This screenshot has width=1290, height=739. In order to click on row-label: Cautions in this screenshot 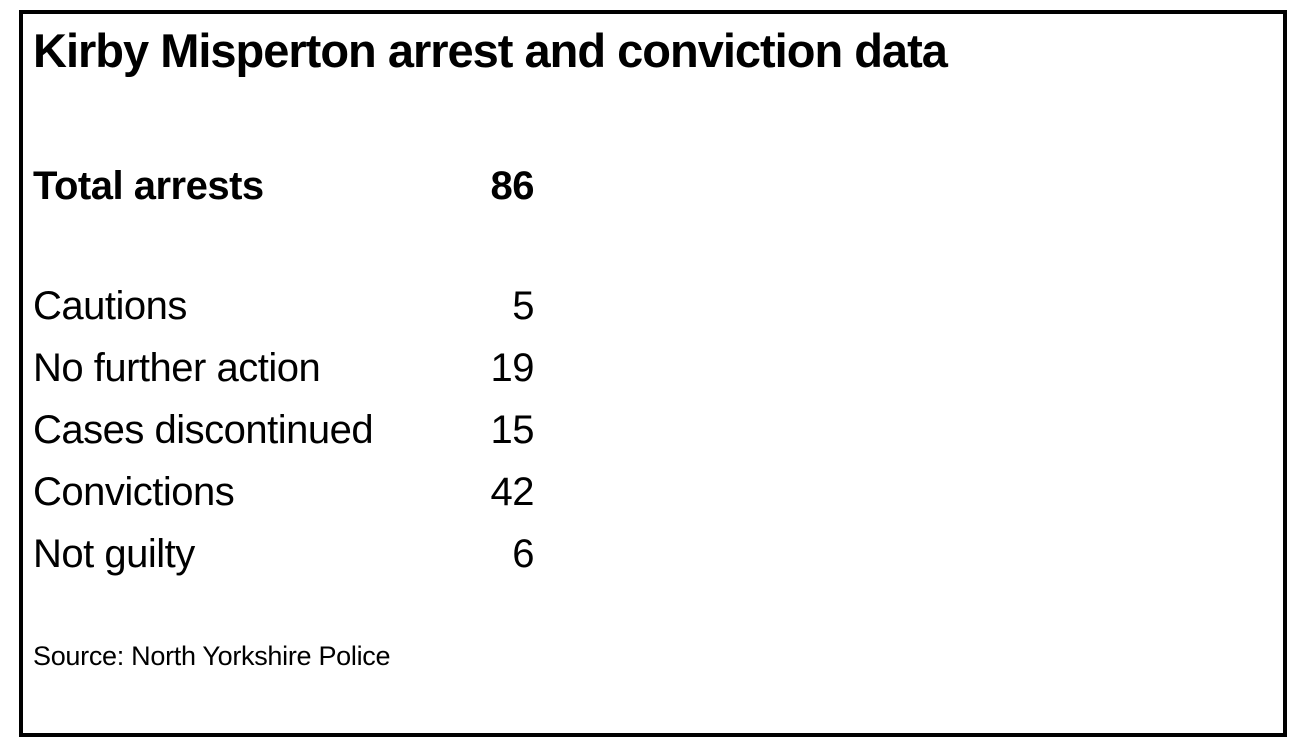, I will do `click(110, 306)`.